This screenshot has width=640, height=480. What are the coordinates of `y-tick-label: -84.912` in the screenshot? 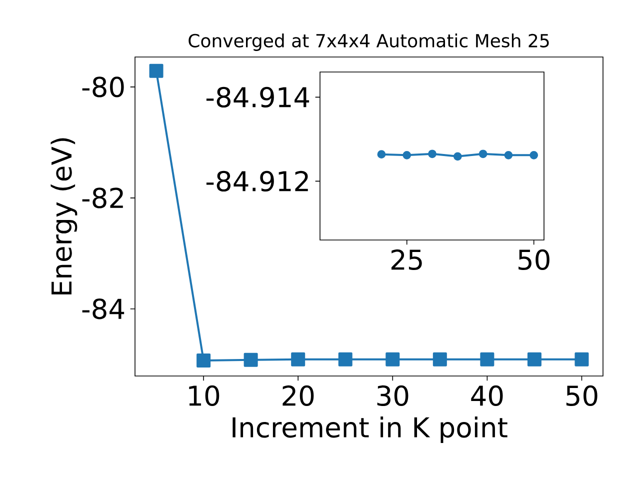 It's located at (257, 181).